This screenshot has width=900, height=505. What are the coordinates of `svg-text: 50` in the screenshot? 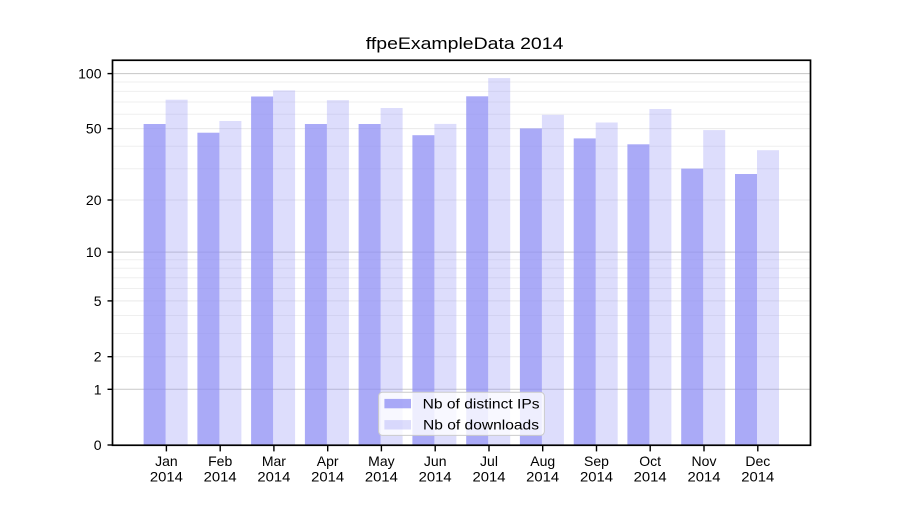 It's located at (94, 129).